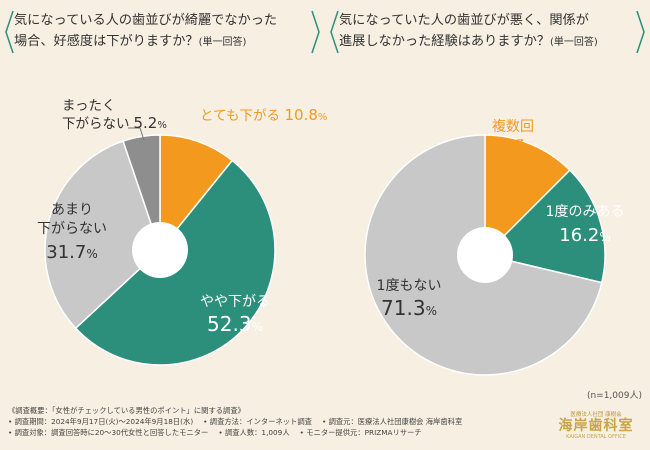 Image resolution: width=650 pixels, height=450 pixels. Describe the element at coordinates (71, 252) in the screenshot. I see `slice-value-0-2: 31.7%` at that location.